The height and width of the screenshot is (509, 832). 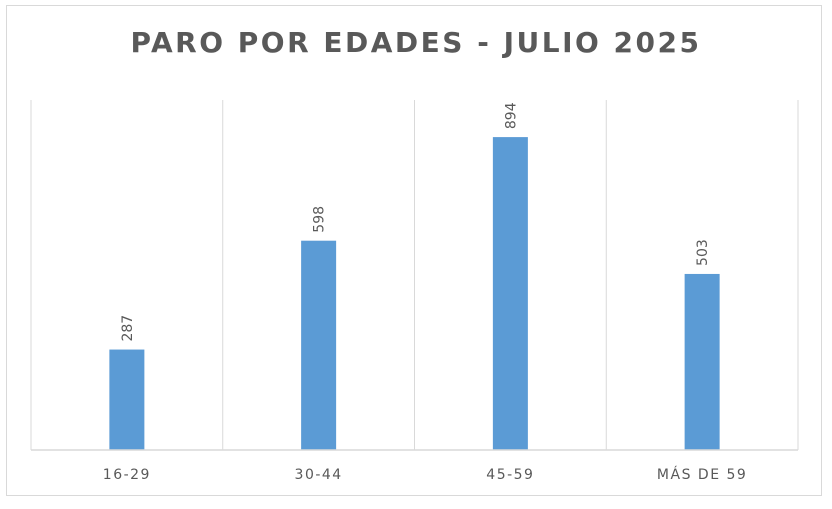 What do you see at coordinates (703, 252) in the screenshot?
I see `data-label-4: 503` at bounding box center [703, 252].